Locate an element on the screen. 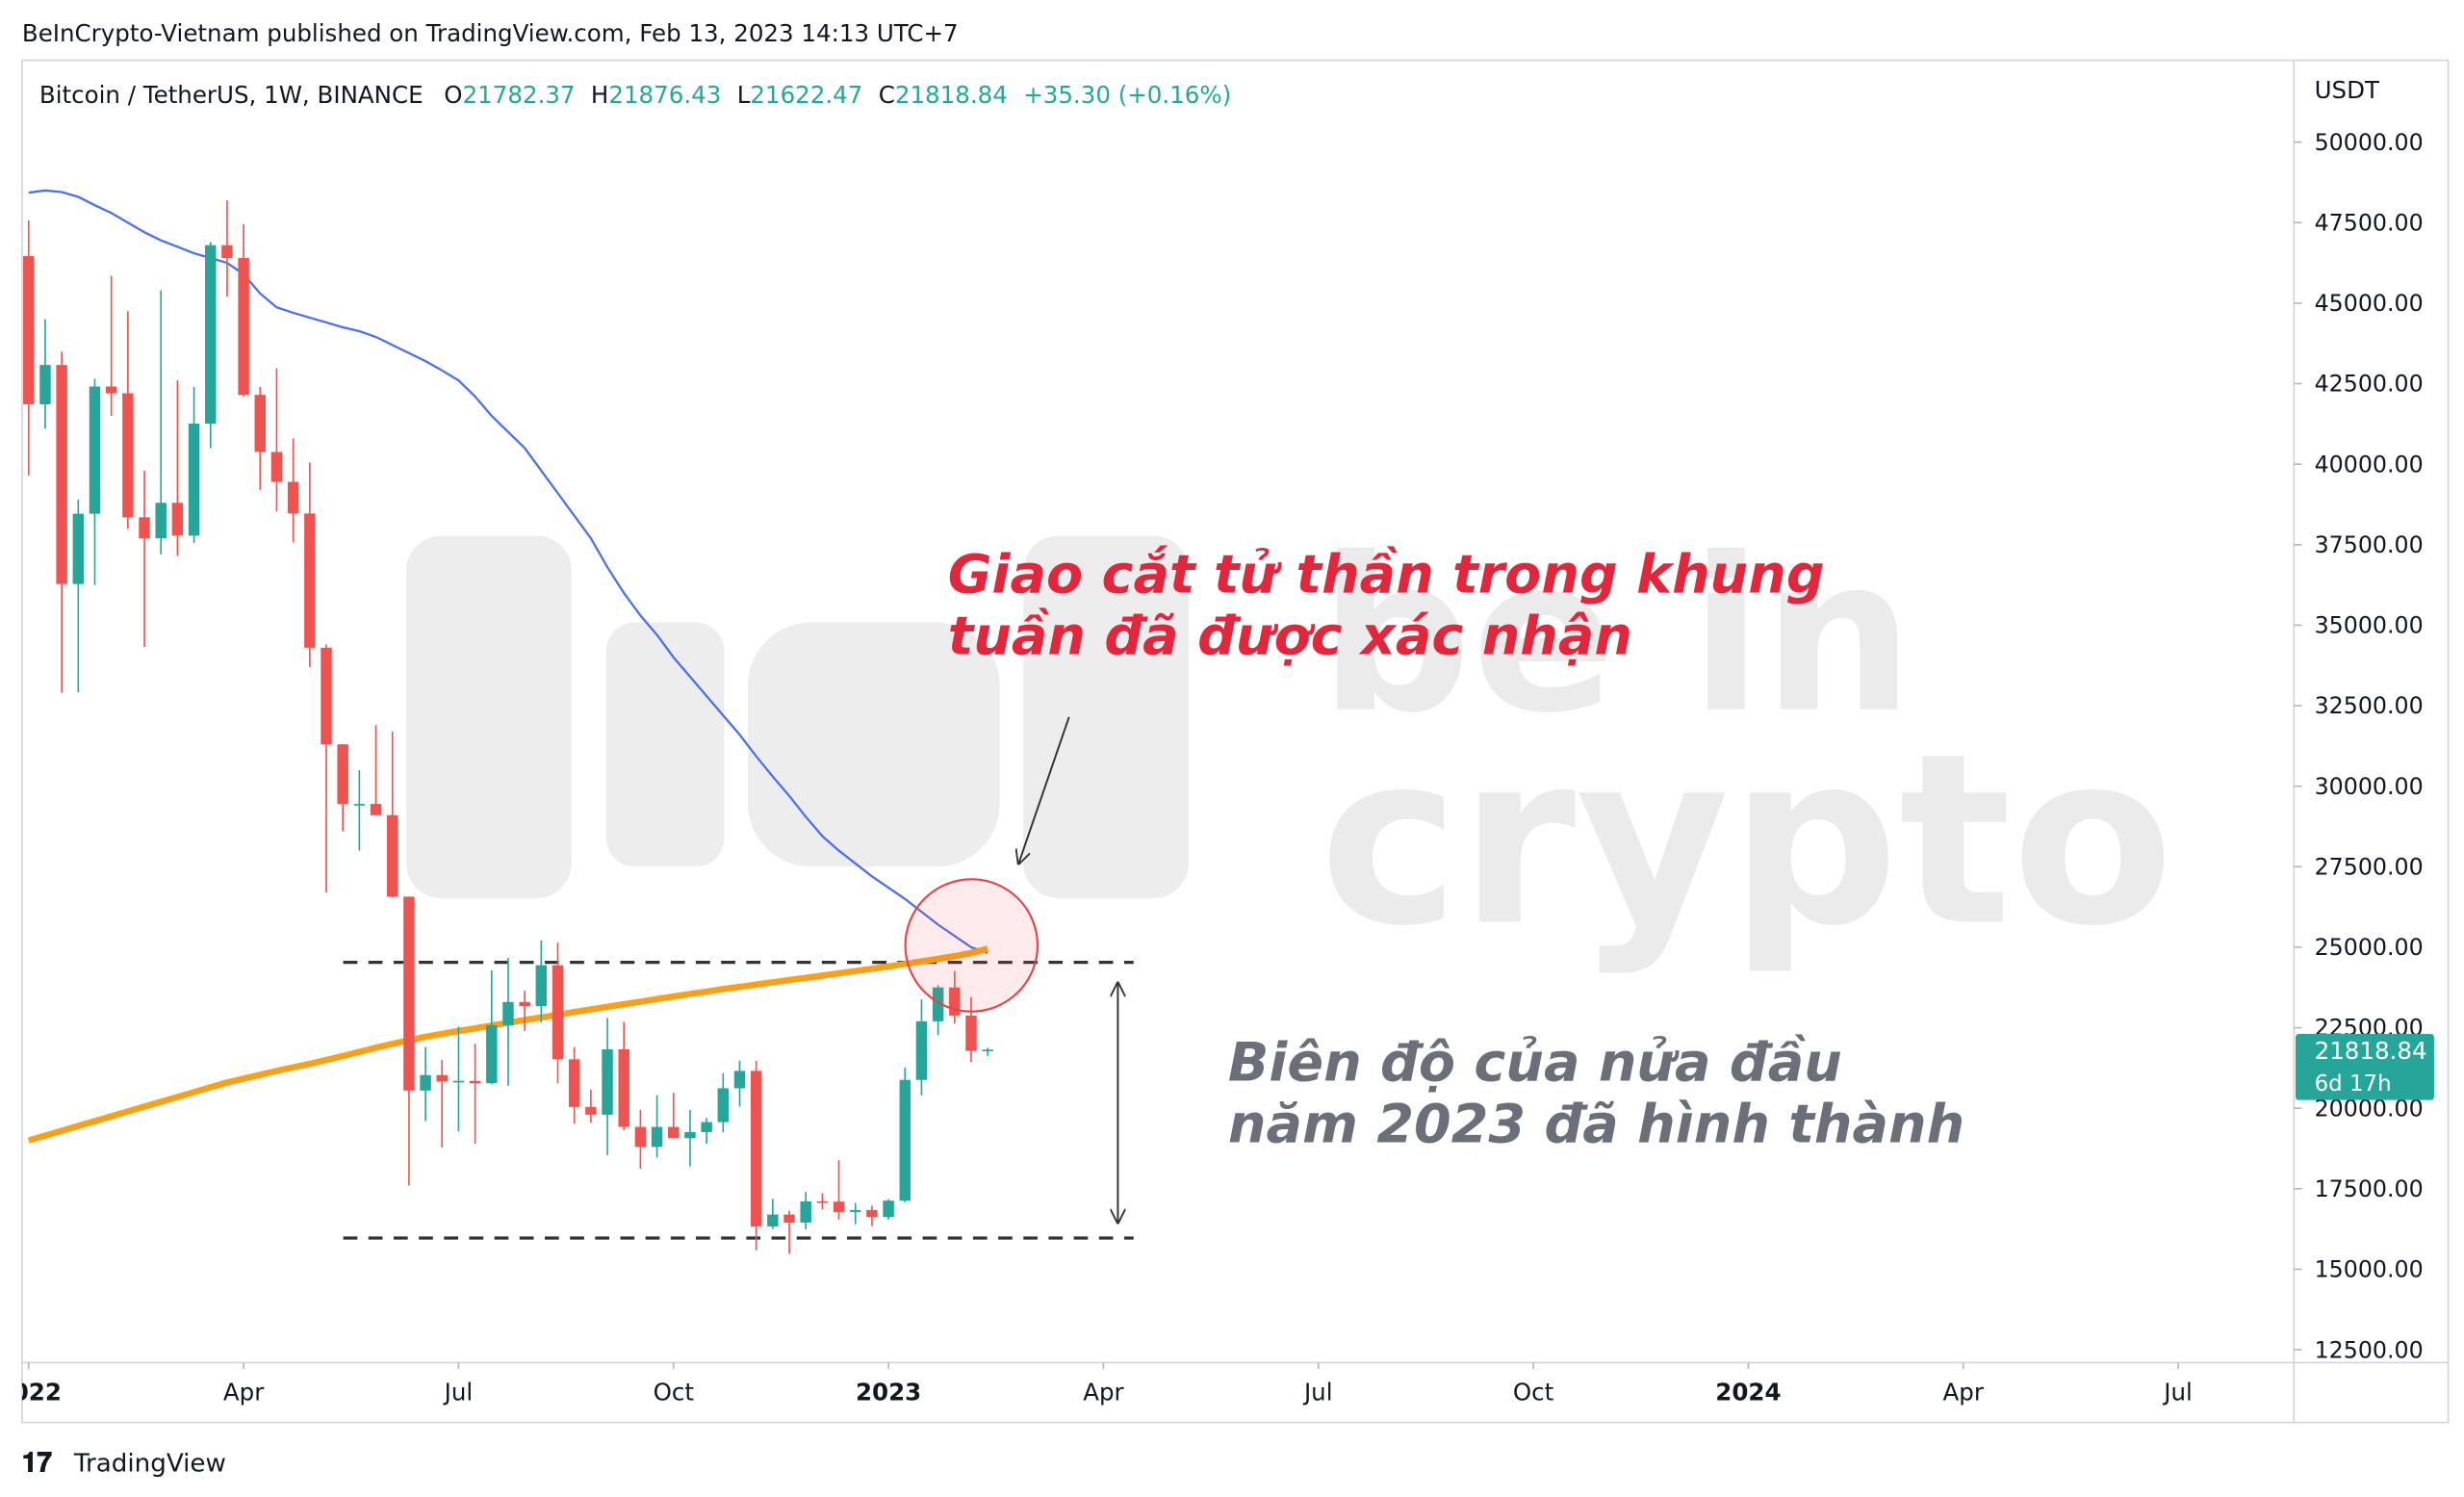  x-tick-label: 2024 is located at coordinates (1748, 1393).